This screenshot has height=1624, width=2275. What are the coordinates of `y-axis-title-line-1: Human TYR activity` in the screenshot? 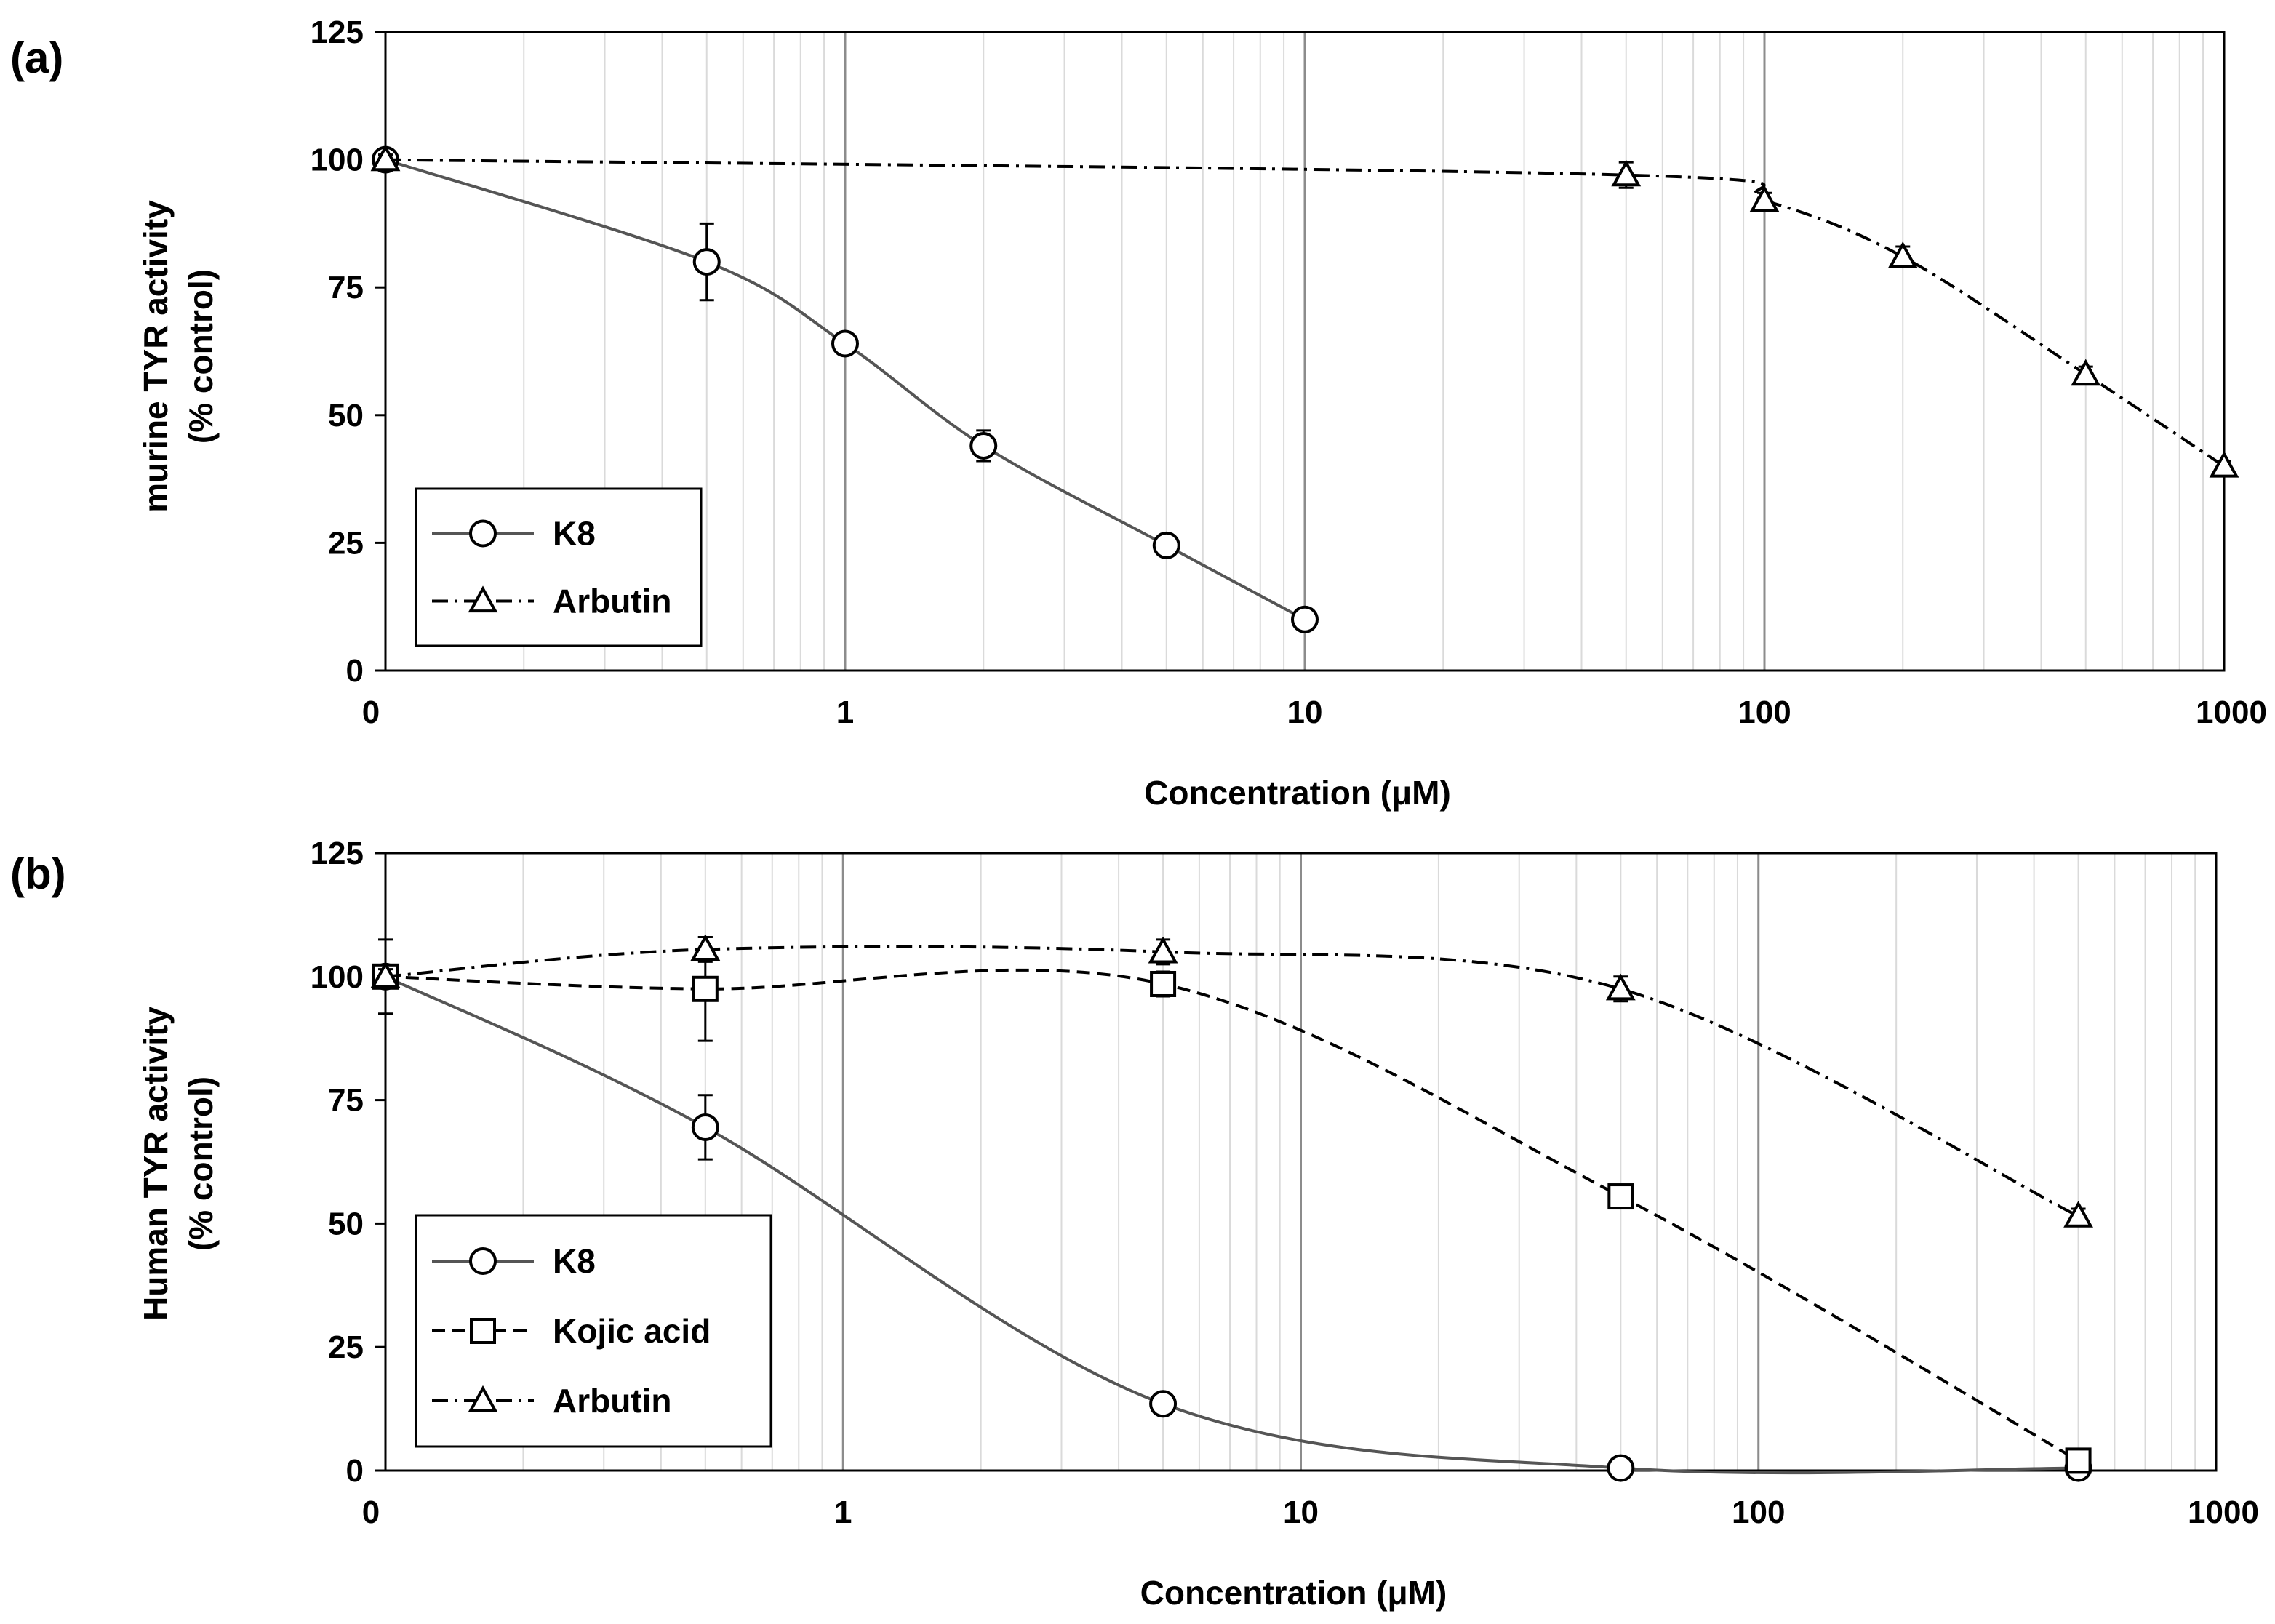 It's located at (156, 1164).